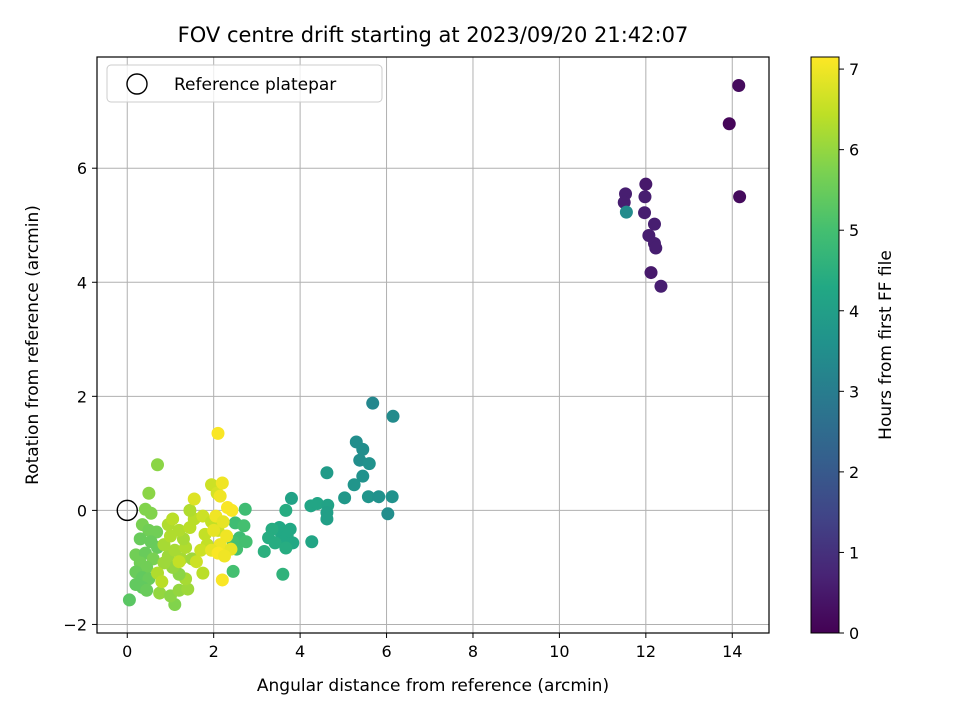  What do you see at coordinates (886, 345) in the screenshot?
I see `colorbar-label: Hours from first FF file` at bounding box center [886, 345].